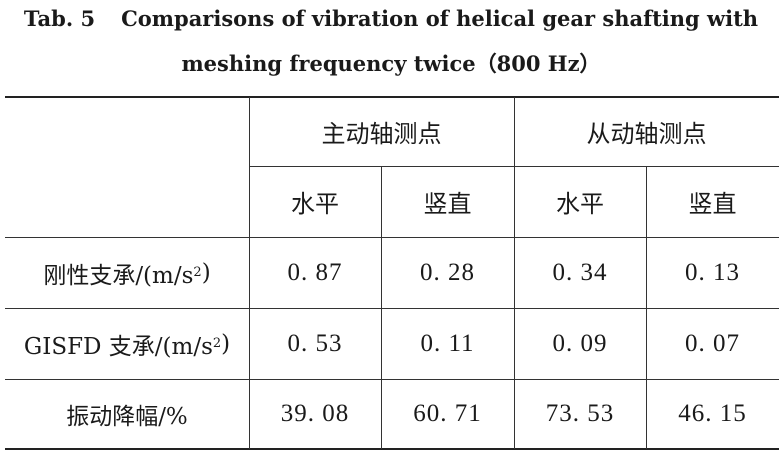  I want to click on table-cell: 0. 53, so click(315, 343).